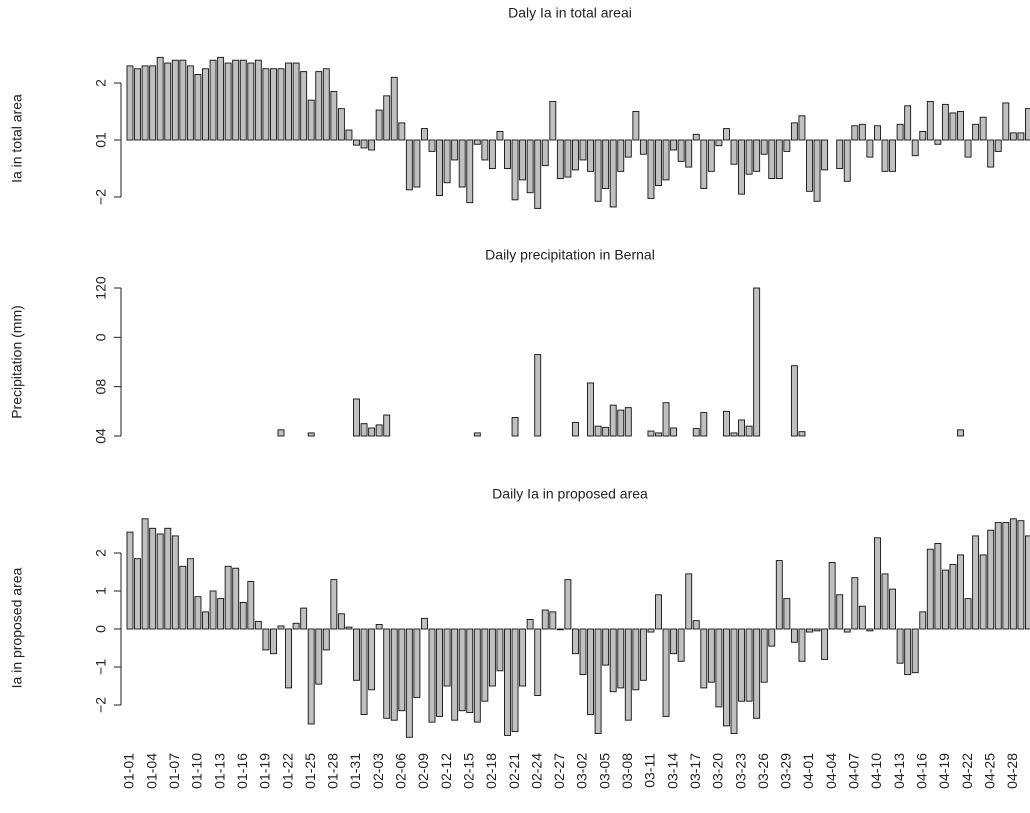 The width and height of the screenshot is (1030, 813). What do you see at coordinates (310, 771) in the screenshot?
I see `x-tick-label: 01-25` at bounding box center [310, 771].